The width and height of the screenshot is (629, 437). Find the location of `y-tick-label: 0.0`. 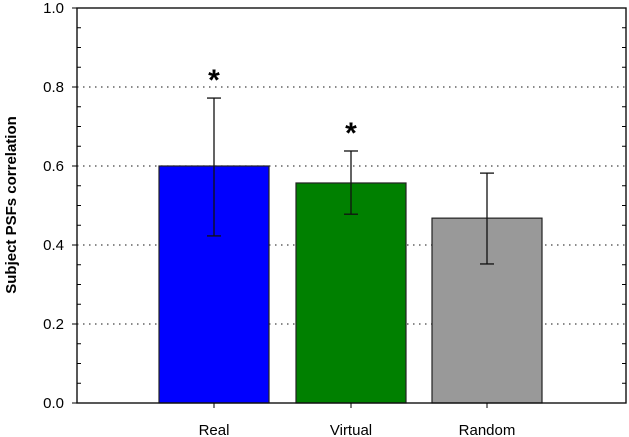

y-tick-label: 0.0 is located at coordinates (53, 403).